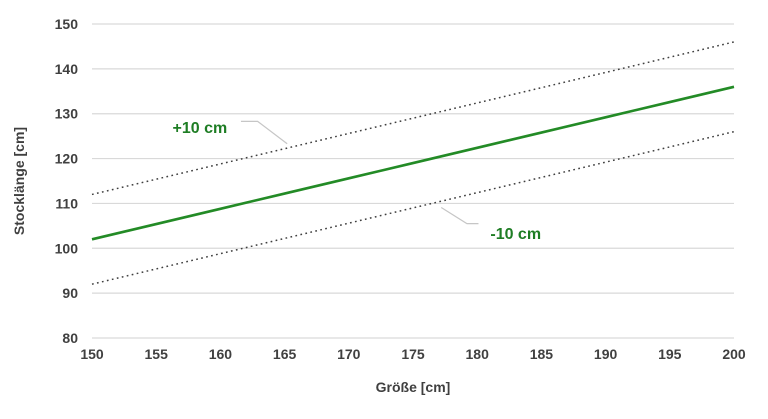 The height and width of the screenshot is (419, 768). I want to click on y-tick-label: 140, so click(67, 69).